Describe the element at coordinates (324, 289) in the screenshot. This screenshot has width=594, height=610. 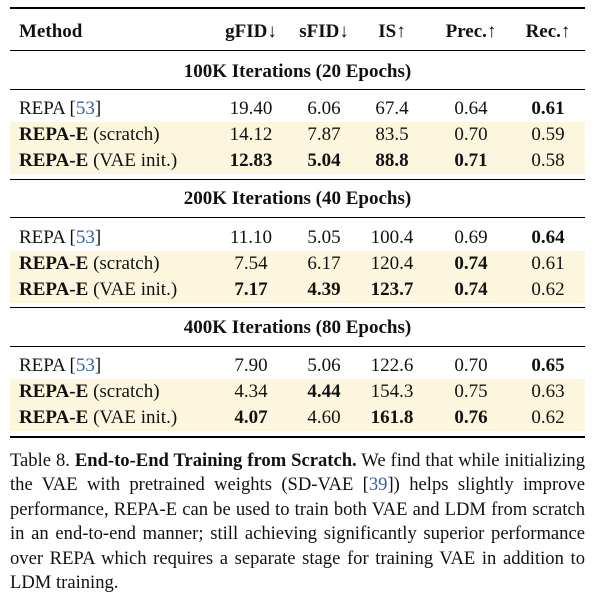
I see `sfid-cell: 4.39` at that location.